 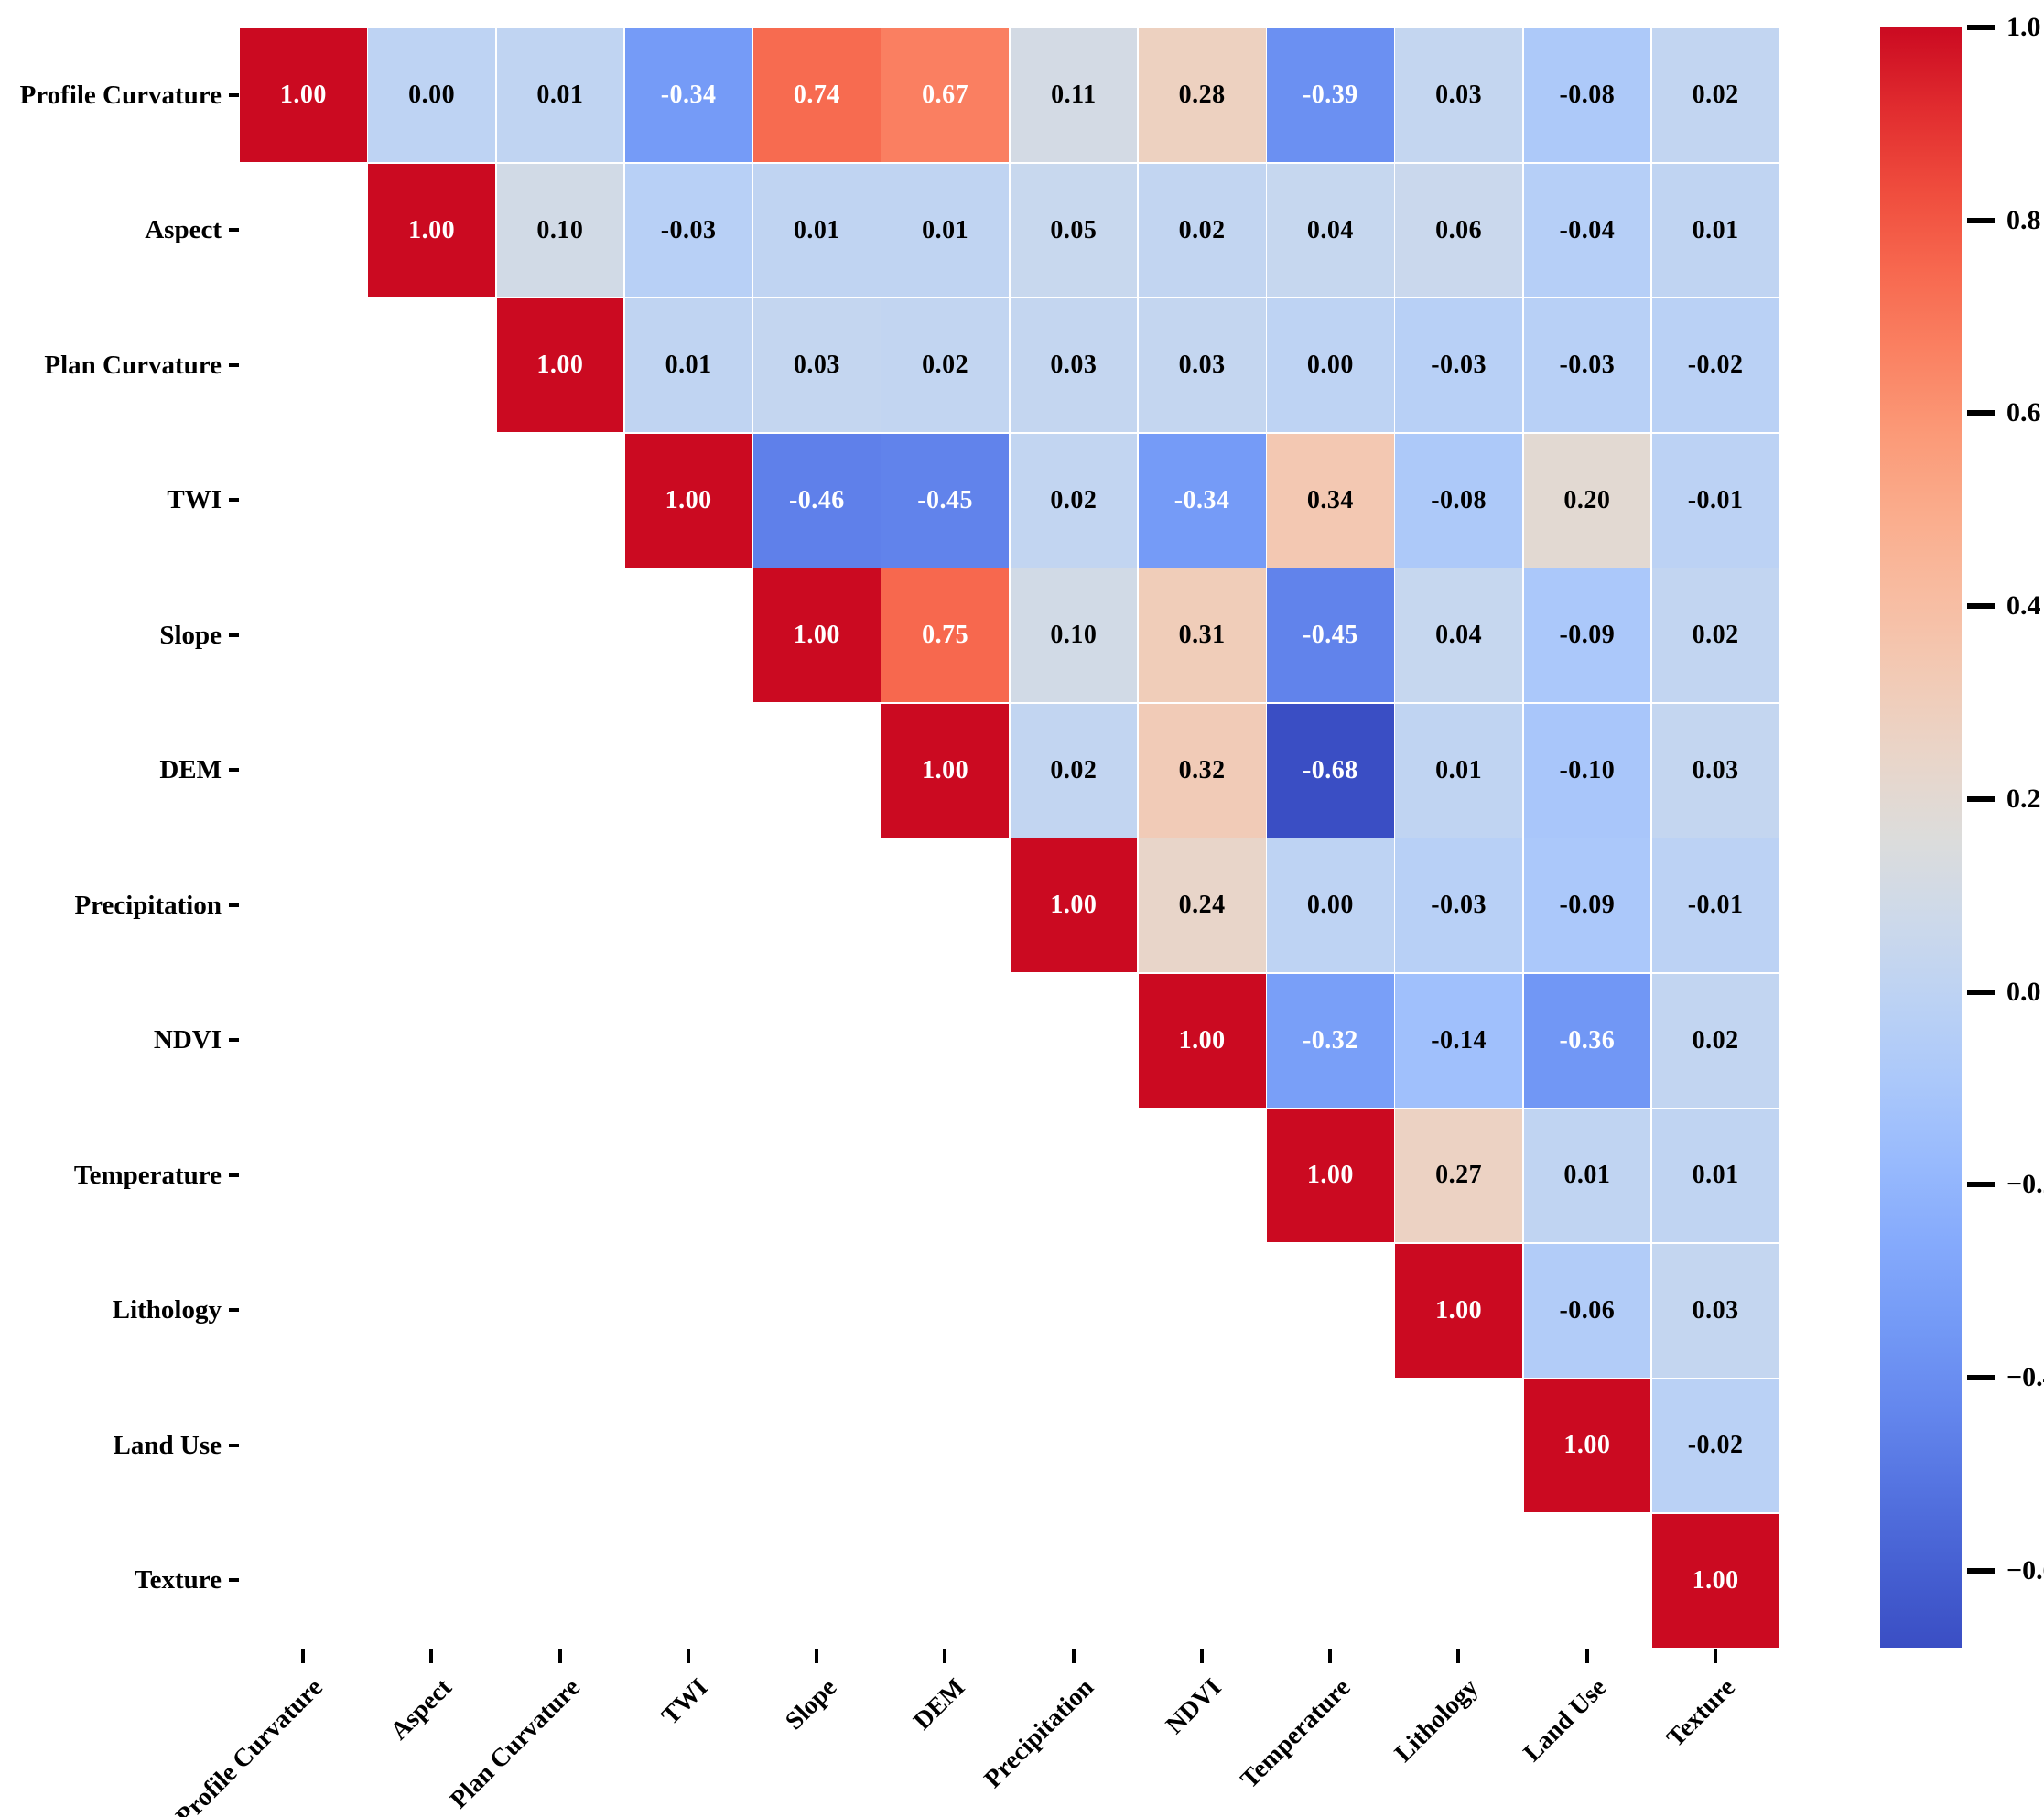 What do you see at coordinates (1330, 1040) in the screenshot?
I see `heatmap-cell: -0.32` at bounding box center [1330, 1040].